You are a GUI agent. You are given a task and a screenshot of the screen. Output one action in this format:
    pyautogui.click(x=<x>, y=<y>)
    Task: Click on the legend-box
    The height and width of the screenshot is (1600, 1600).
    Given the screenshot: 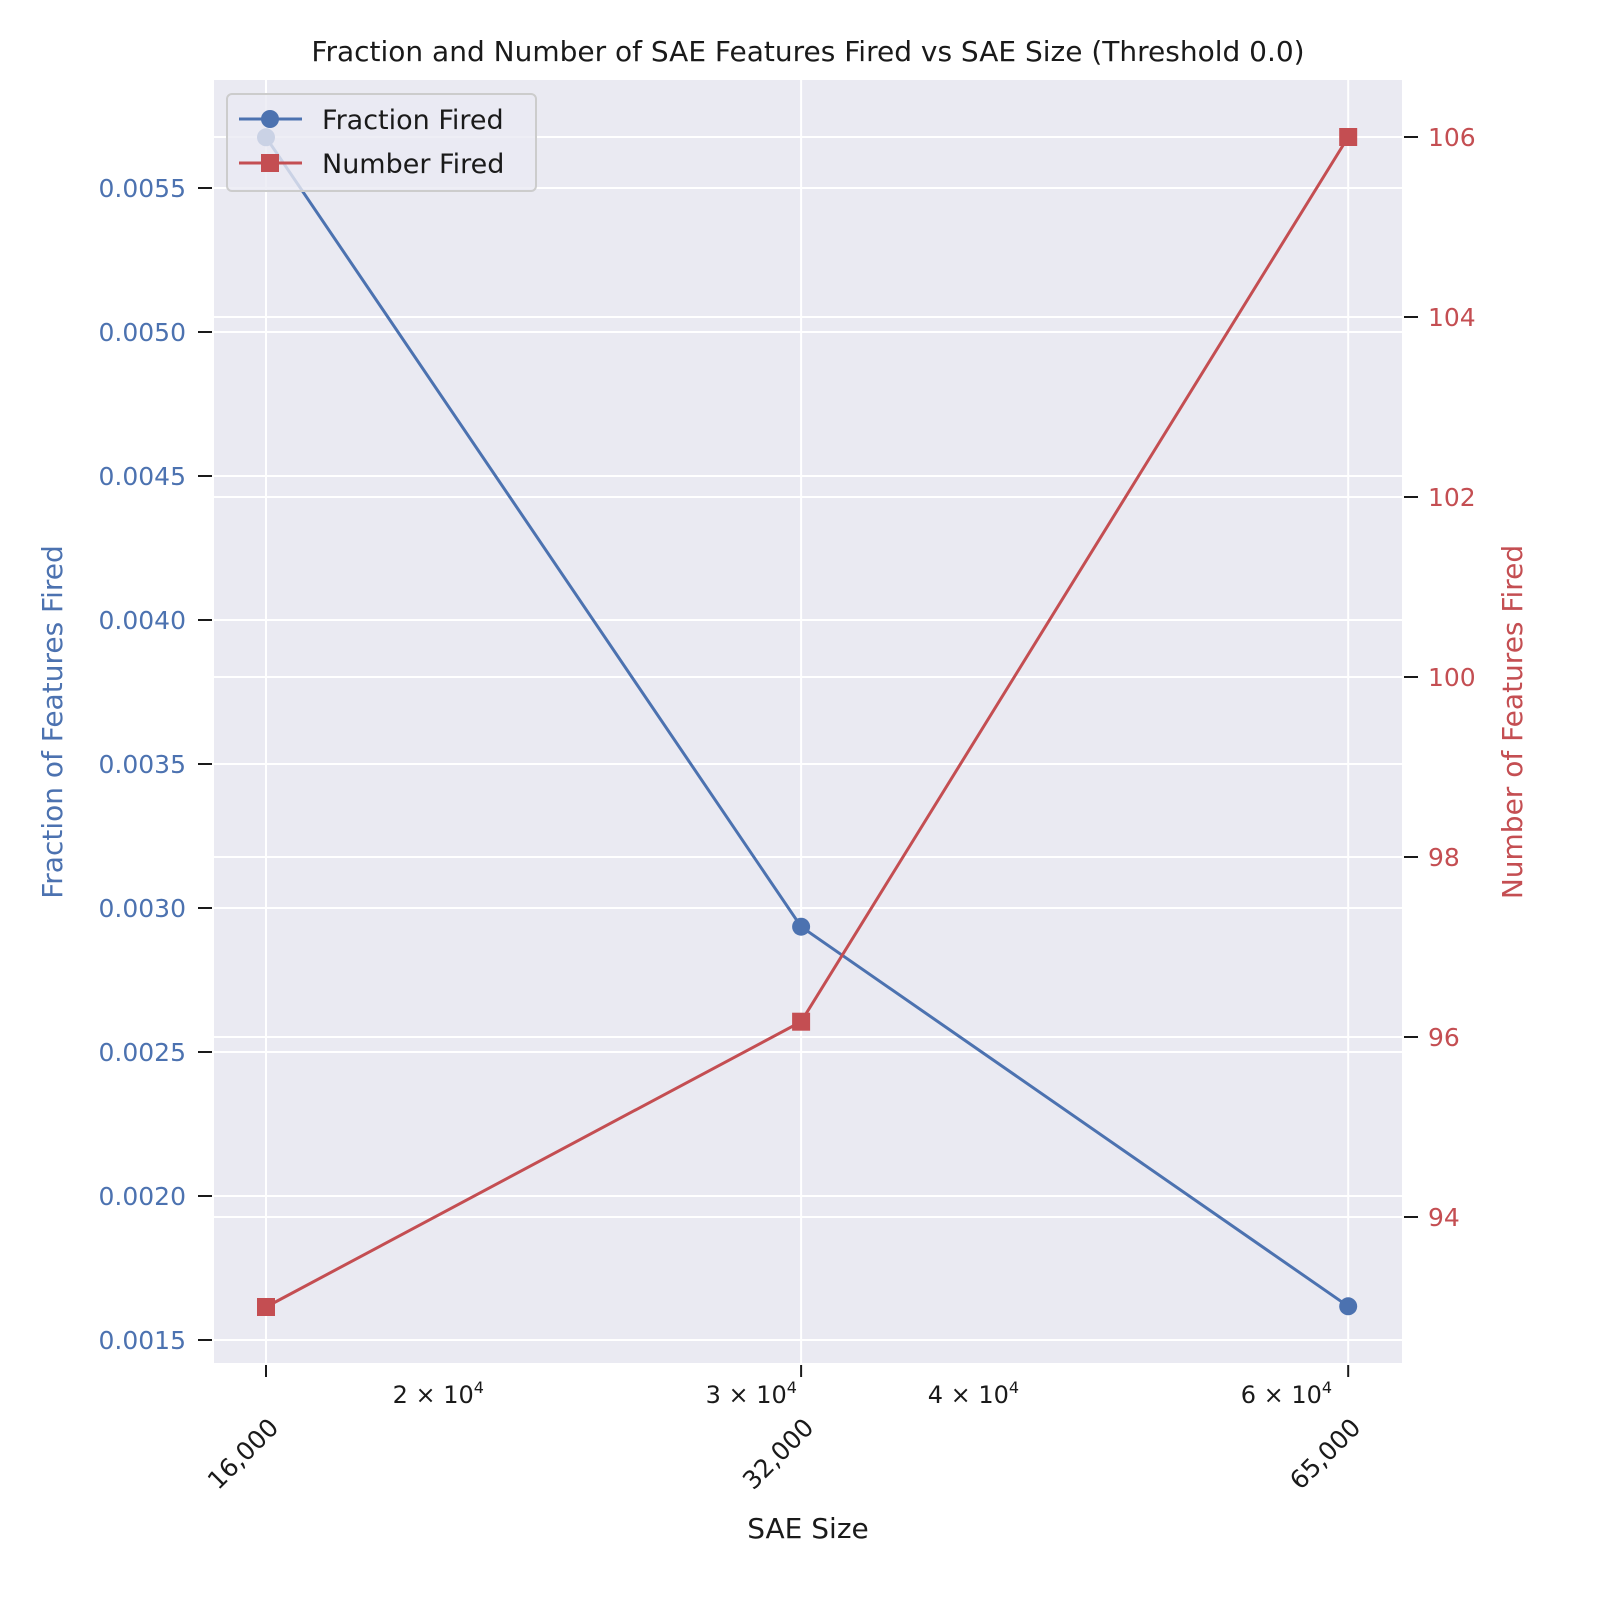 What is the action you would take?
    pyautogui.click(x=381, y=142)
    